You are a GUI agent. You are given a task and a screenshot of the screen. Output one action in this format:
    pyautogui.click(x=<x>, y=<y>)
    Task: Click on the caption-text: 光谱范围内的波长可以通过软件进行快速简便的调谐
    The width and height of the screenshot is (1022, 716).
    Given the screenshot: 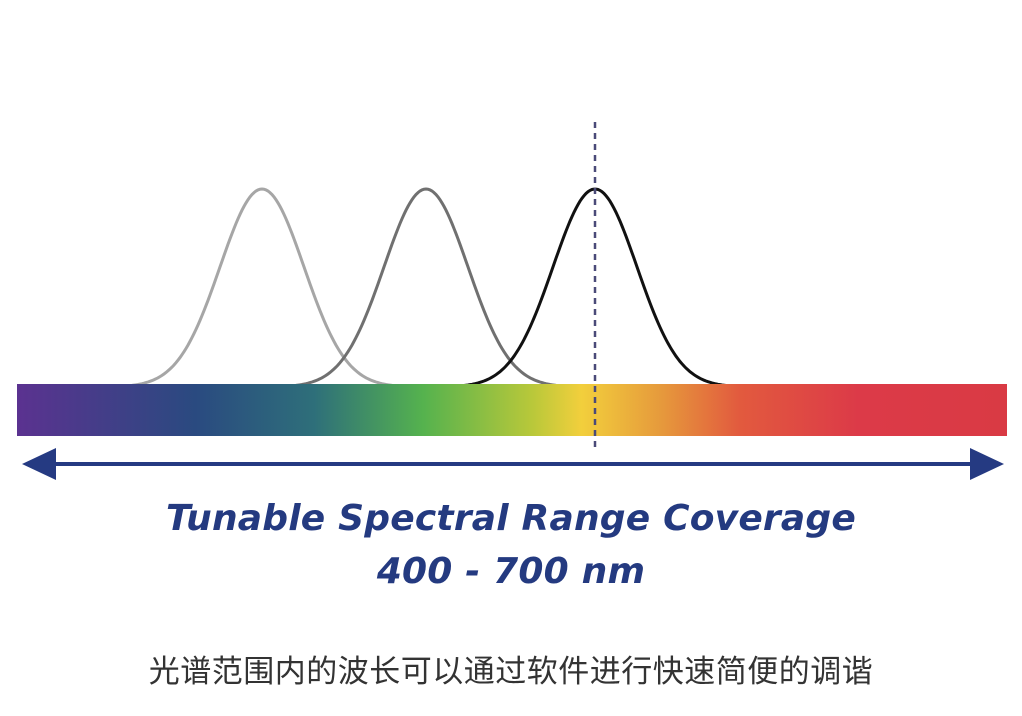 What is the action you would take?
    pyautogui.click(x=511, y=672)
    